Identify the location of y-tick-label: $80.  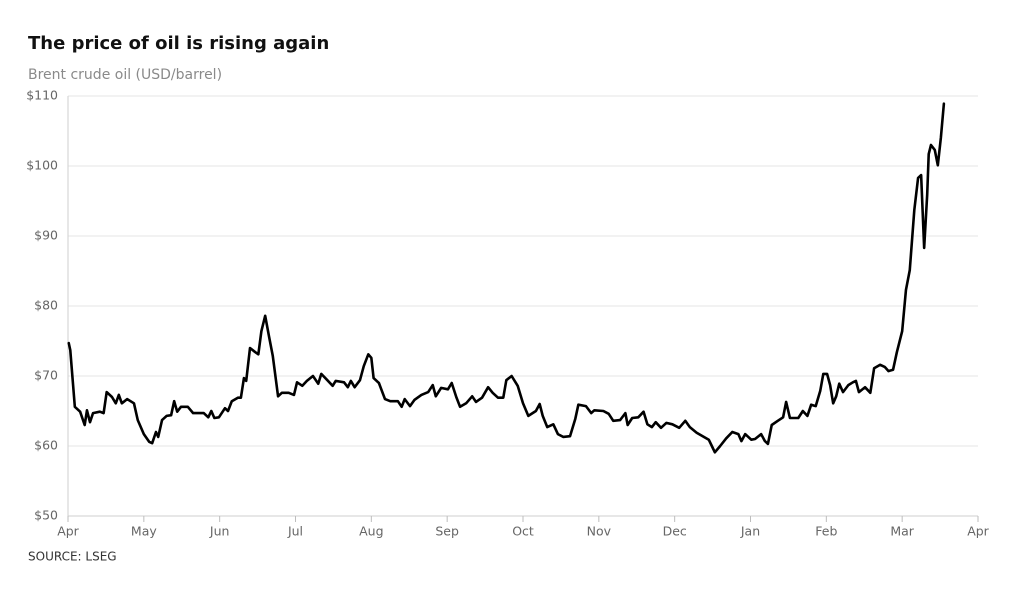
(46, 305).